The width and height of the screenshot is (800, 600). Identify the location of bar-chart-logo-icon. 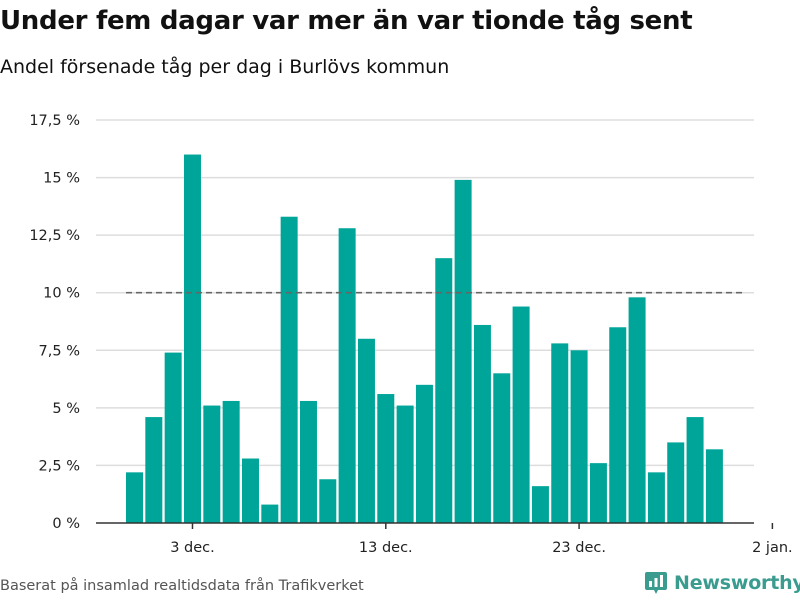
(656, 583).